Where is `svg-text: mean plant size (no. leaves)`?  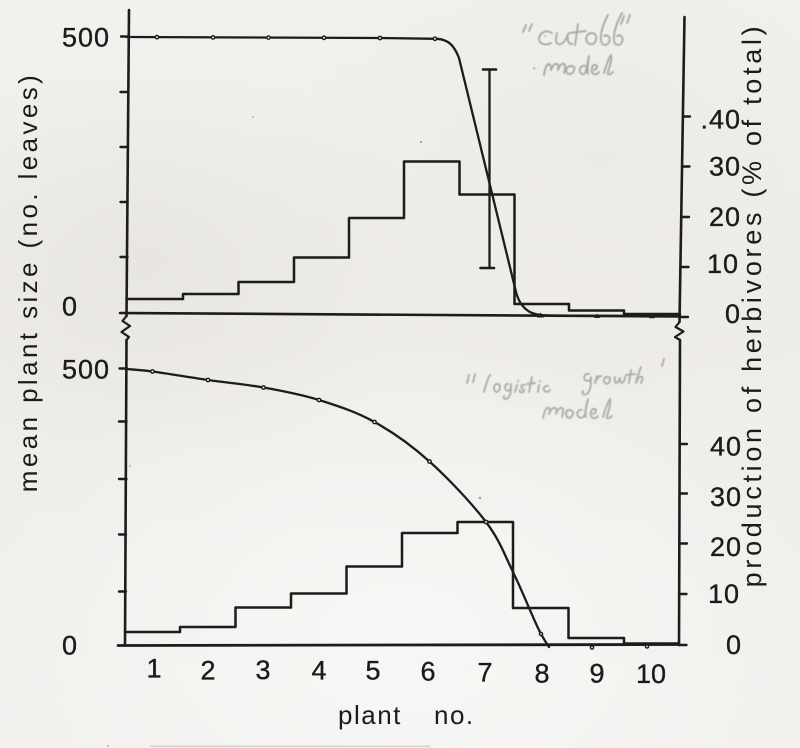
svg-text: mean plant size (no. leaves) is located at coordinates (28, 282).